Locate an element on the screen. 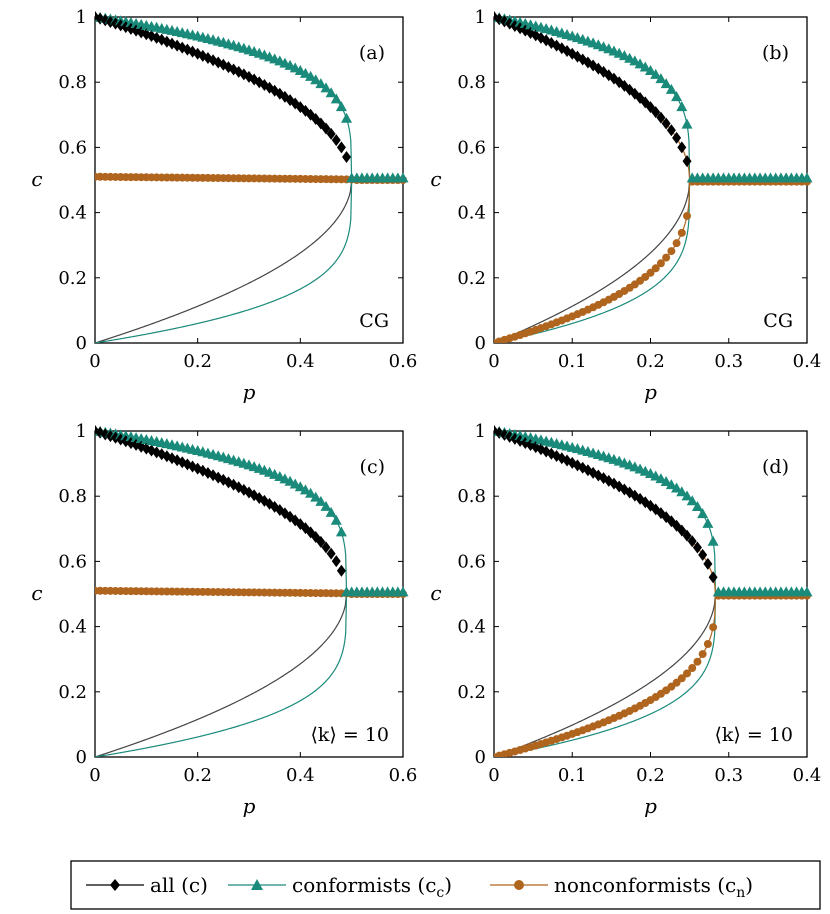 This screenshot has width=830, height=914. legend-conformists-text: conformists (c is located at coordinates (364, 885).